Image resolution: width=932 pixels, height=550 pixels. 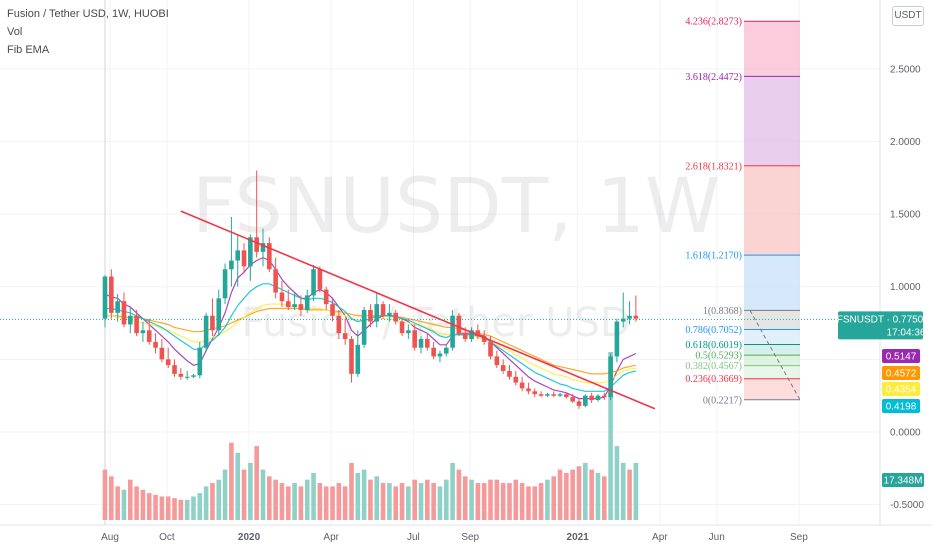 What do you see at coordinates (908, 16) in the screenshot?
I see `currency-unit-button: USDT` at bounding box center [908, 16].